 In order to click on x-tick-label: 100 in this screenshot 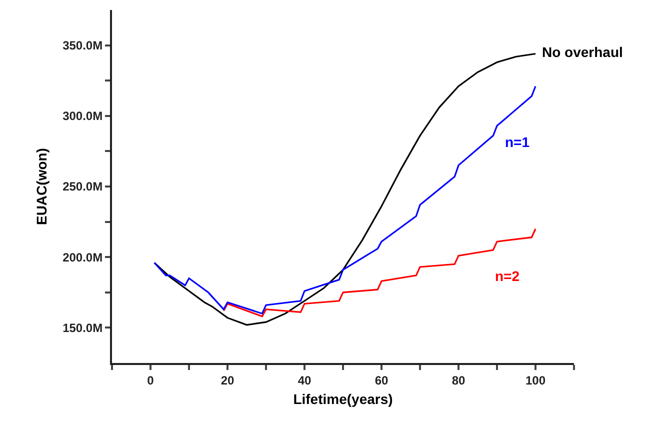, I will do `click(535, 380)`.